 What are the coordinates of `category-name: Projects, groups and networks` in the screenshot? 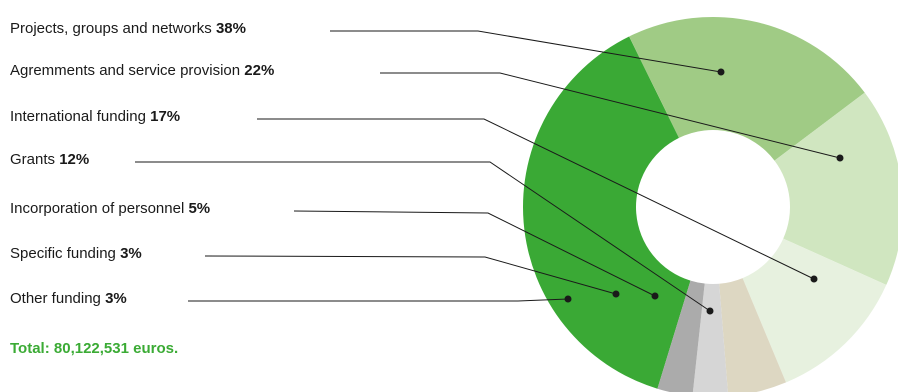 It's located at (113, 28).